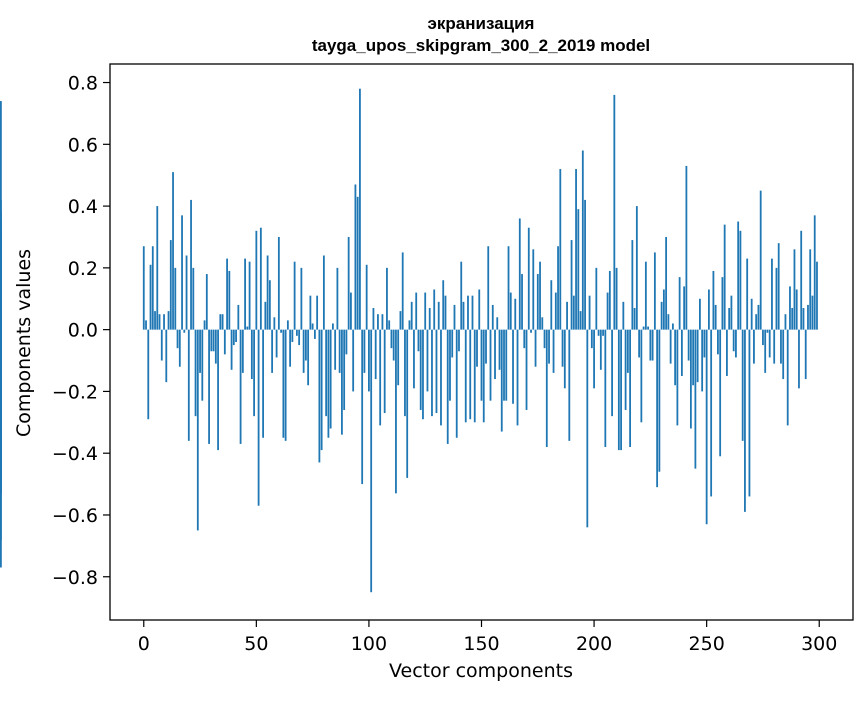 This screenshot has width=867, height=701. I want to click on y-axis-label: Components values, so click(24, 343).